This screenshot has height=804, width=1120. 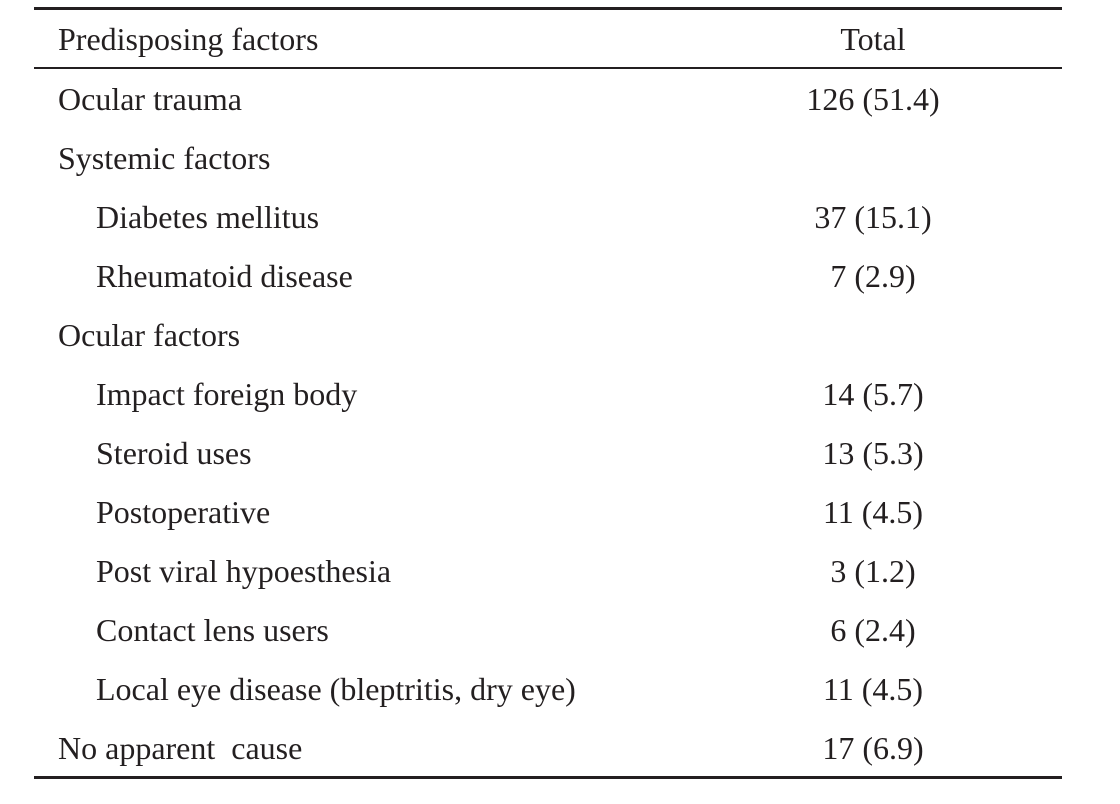 I want to click on table-row-ocular-trauma: Ocular trauma 126 (51.4), so click(x=560, y=99).